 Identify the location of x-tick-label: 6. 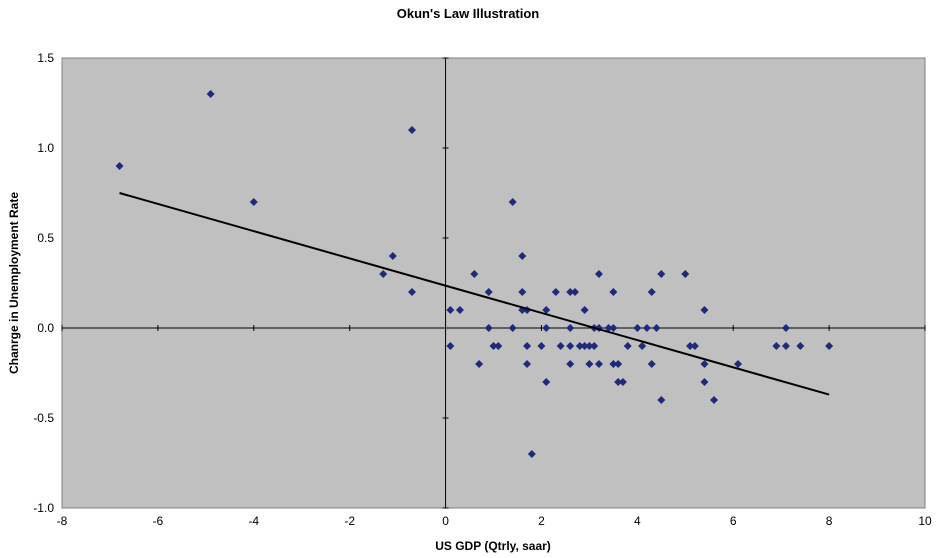
(733, 521).